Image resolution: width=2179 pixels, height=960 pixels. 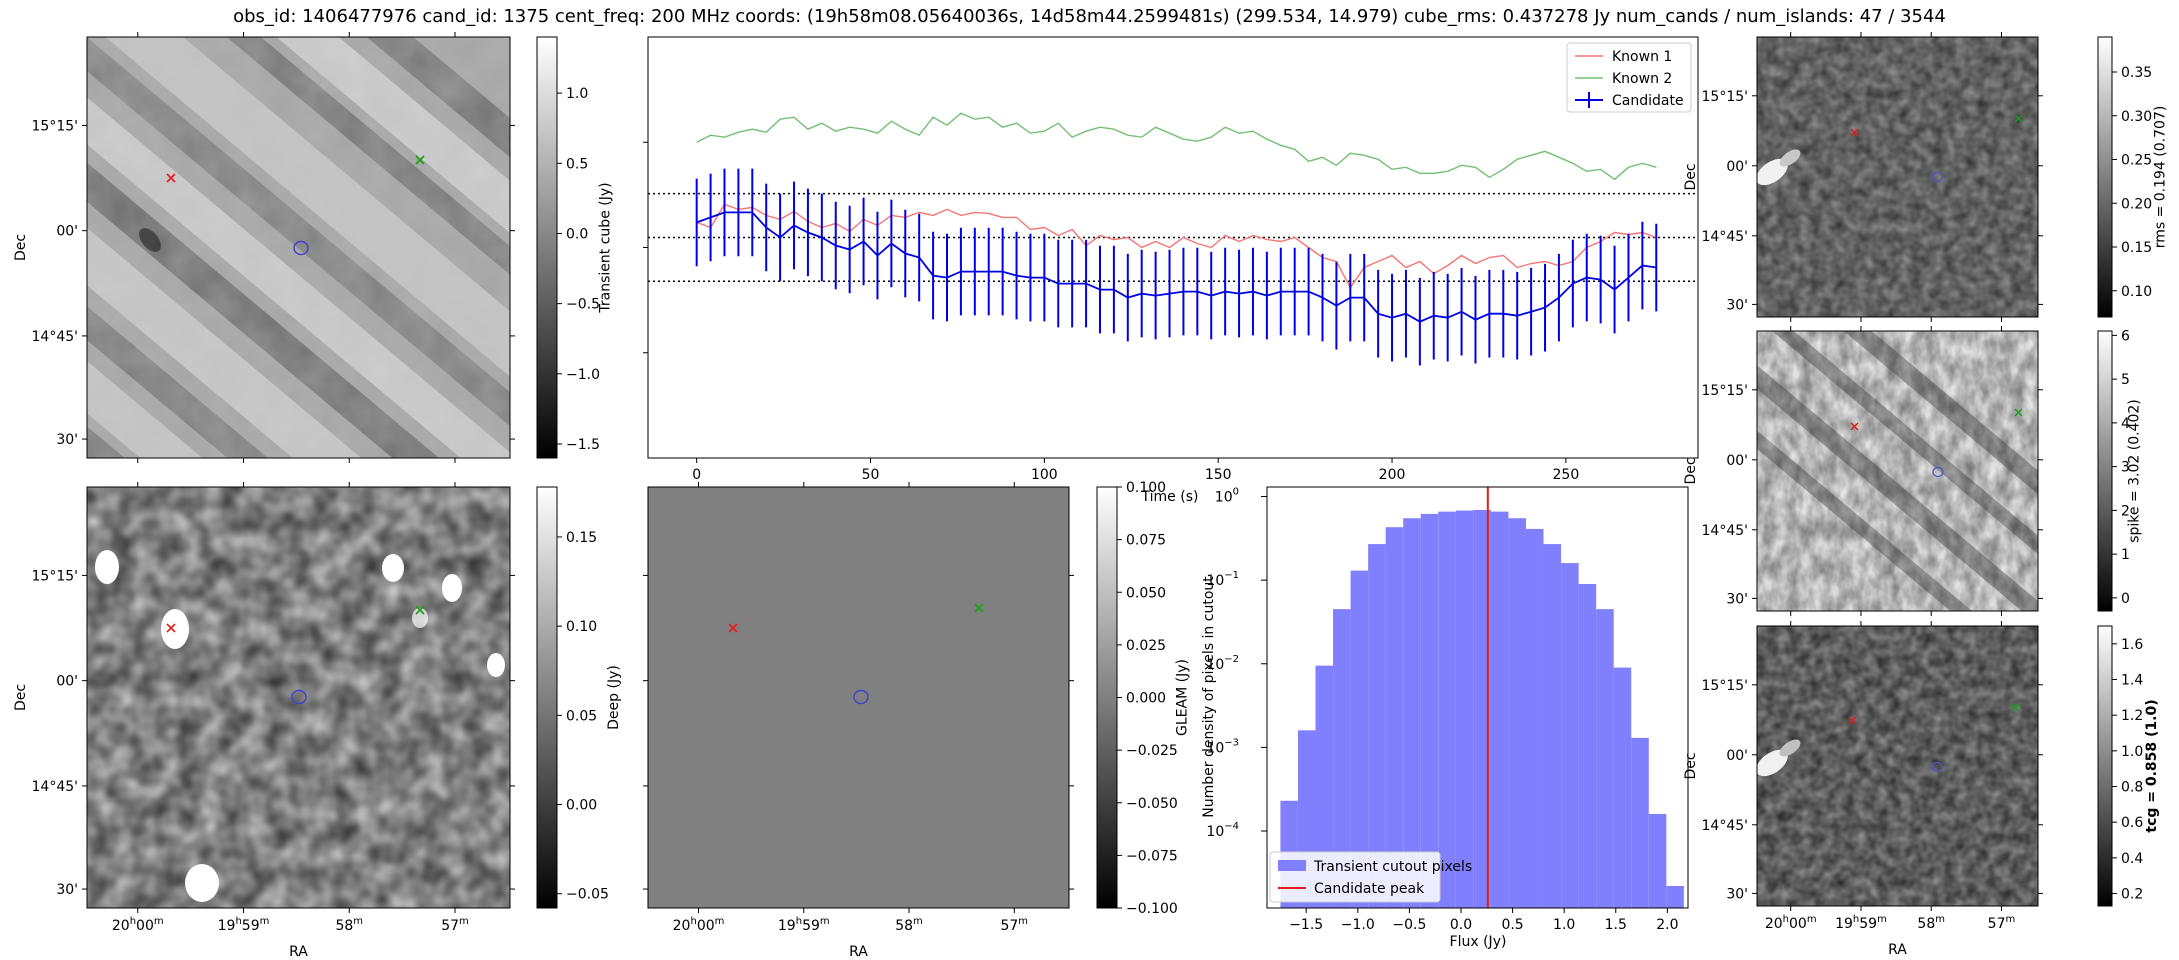 I want to click on legend-candidate-label: Candidate, so click(x=1648, y=101).